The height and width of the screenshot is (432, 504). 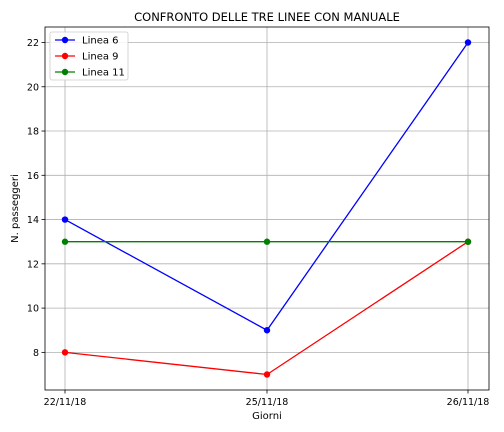 What do you see at coordinates (33, 132) in the screenshot?
I see `y-tick-label: 18` at bounding box center [33, 132].